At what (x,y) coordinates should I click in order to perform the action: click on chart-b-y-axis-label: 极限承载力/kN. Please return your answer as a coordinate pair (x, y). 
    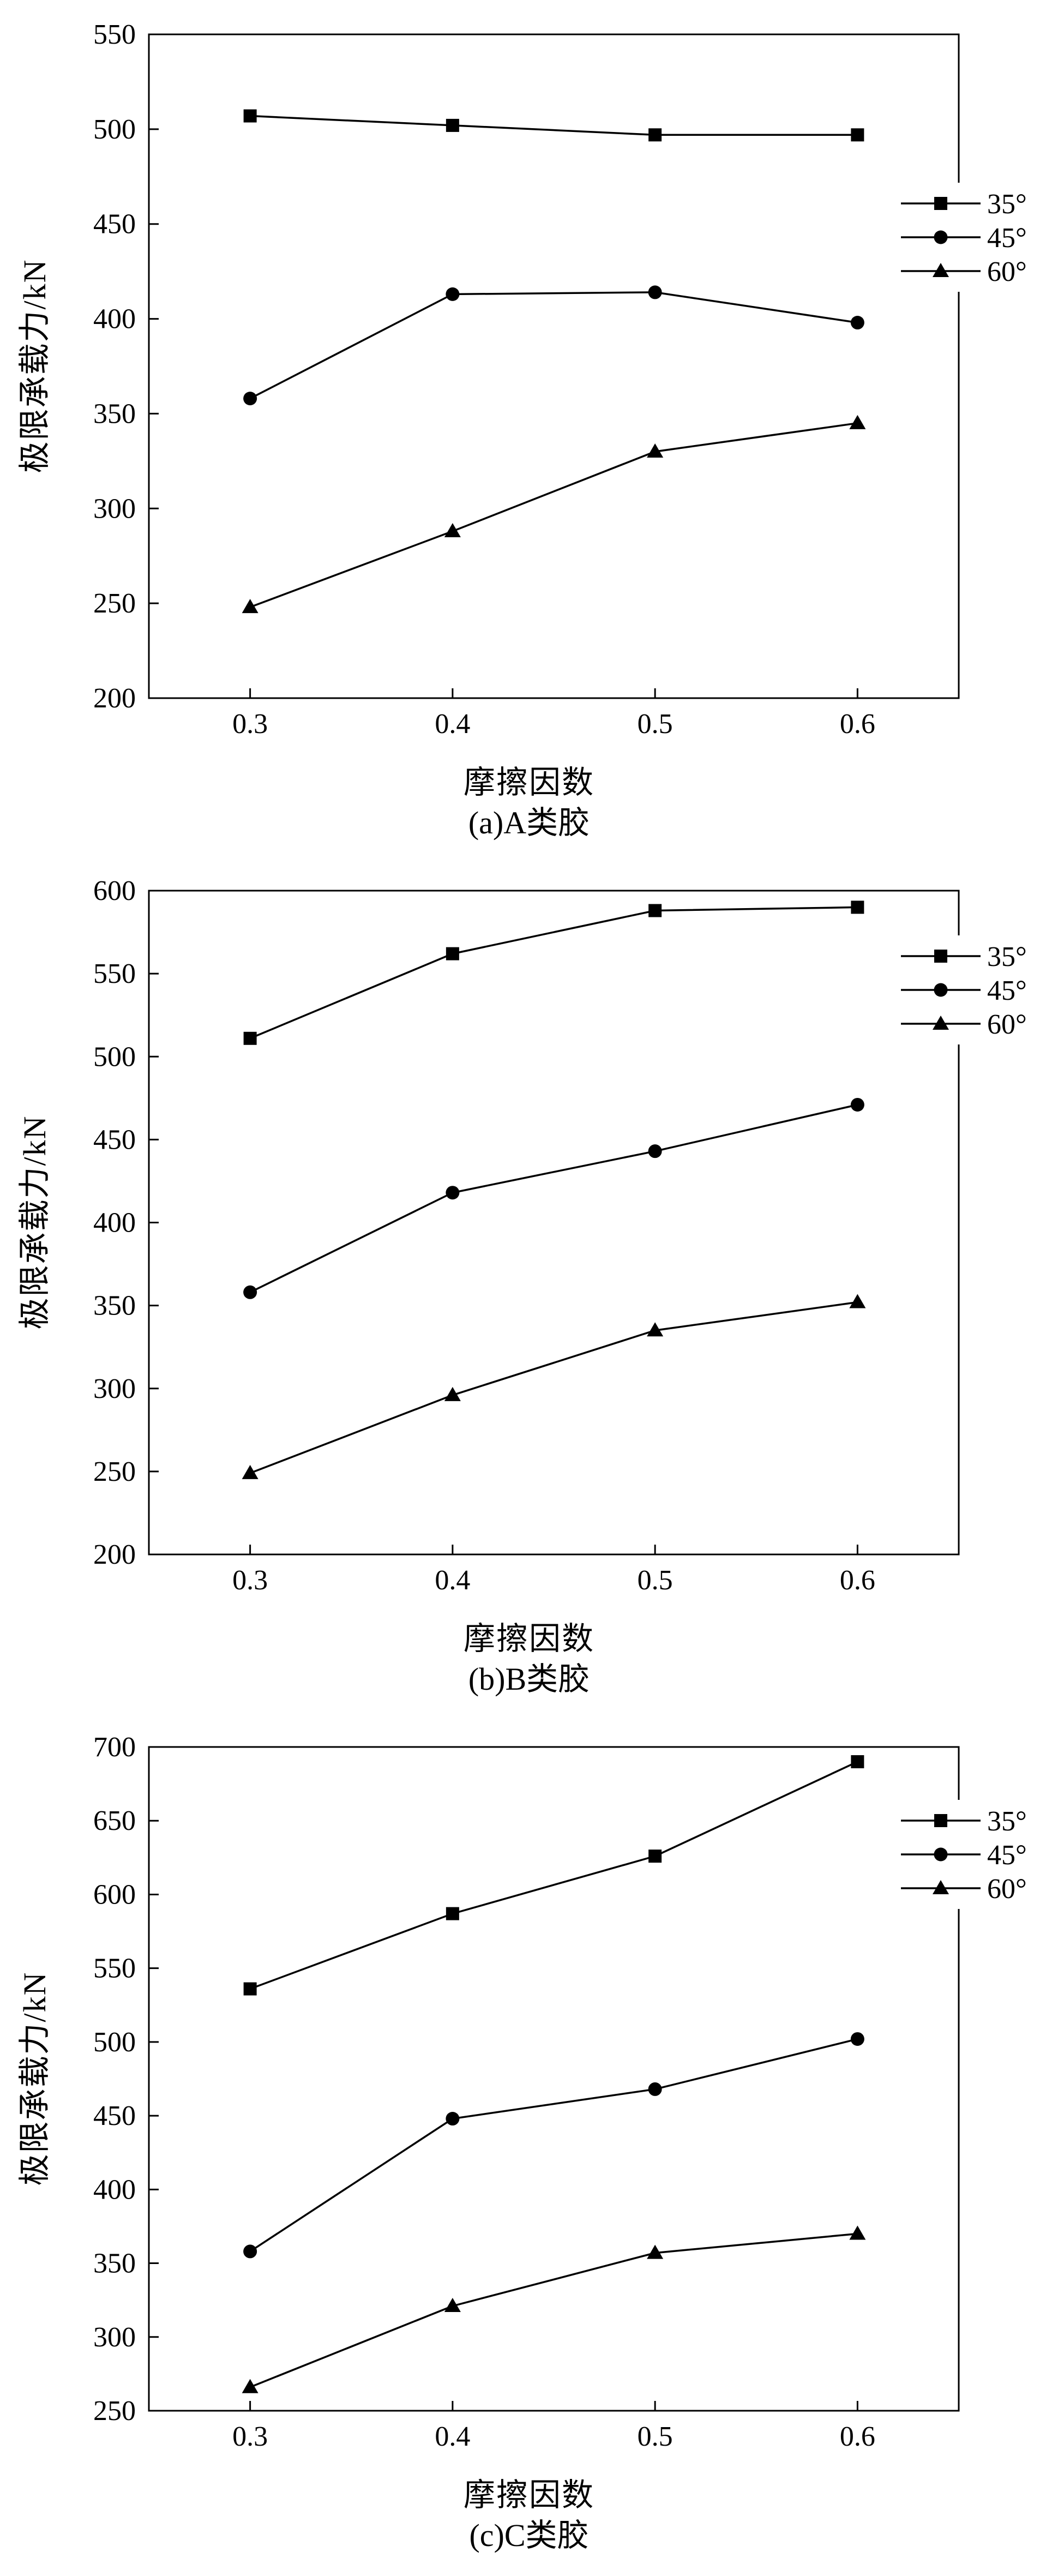
    Looking at the image, I should click on (34, 1223).